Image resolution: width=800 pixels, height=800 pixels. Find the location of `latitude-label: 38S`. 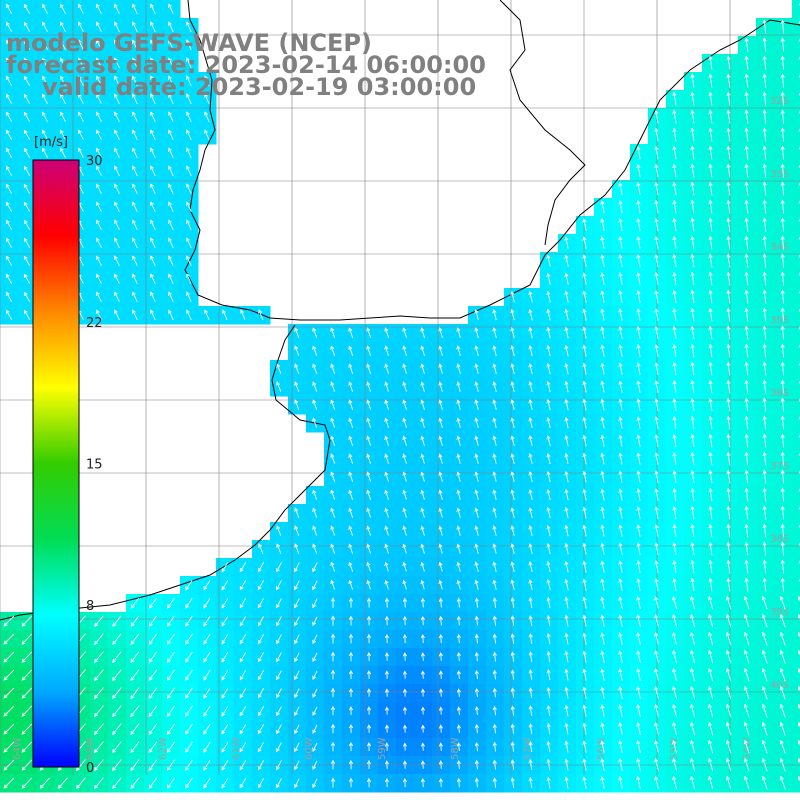

latitude-label: 38S is located at coordinates (779, 539).